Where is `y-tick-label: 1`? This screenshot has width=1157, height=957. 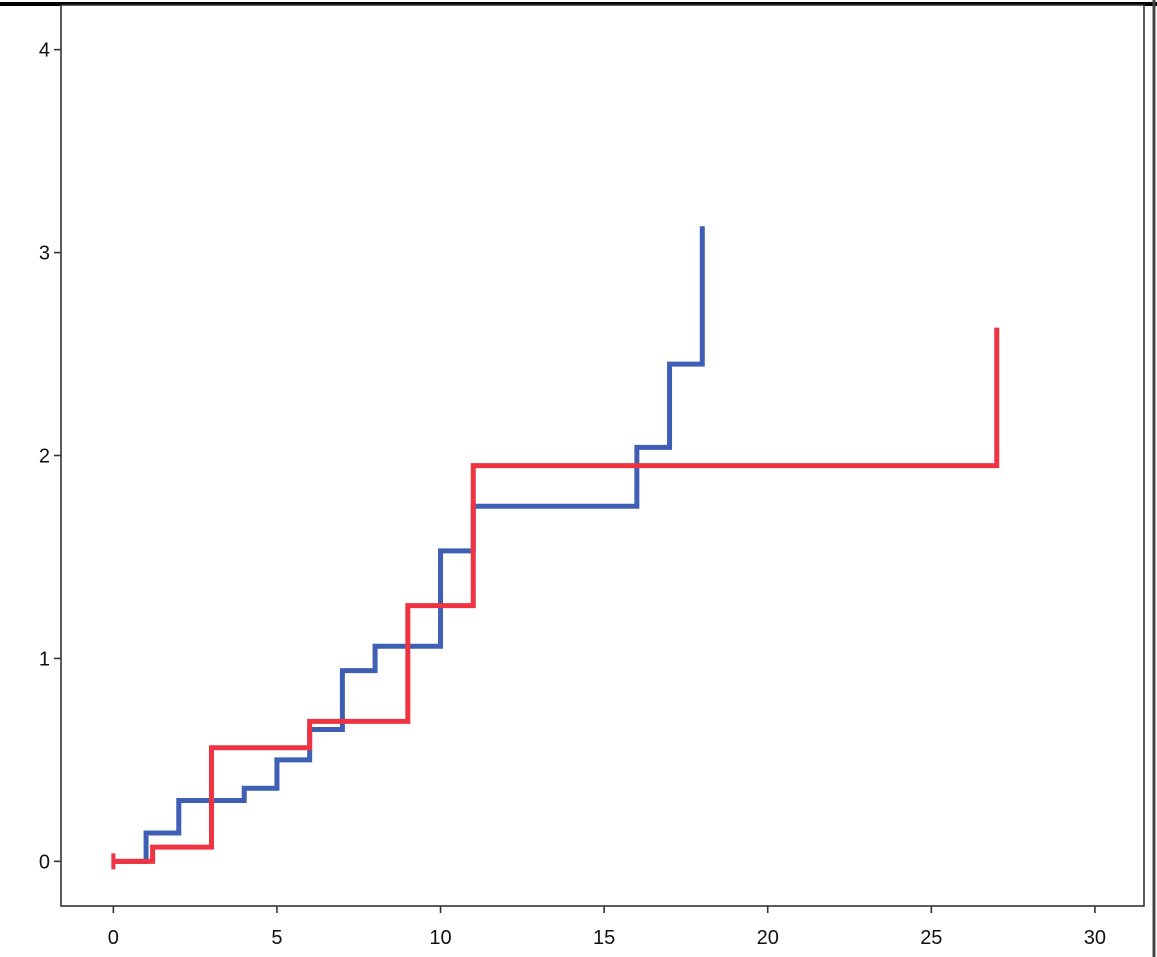
y-tick-label: 1 is located at coordinates (44, 659).